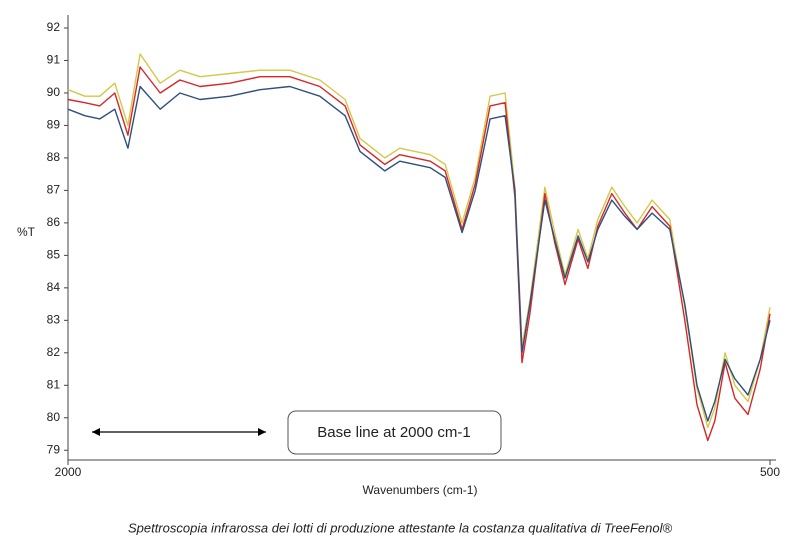 This screenshot has width=800, height=549. Describe the element at coordinates (420, 490) in the screenshot. I see `x-axis-label: Wavenumbers (cm-1)` at that location.